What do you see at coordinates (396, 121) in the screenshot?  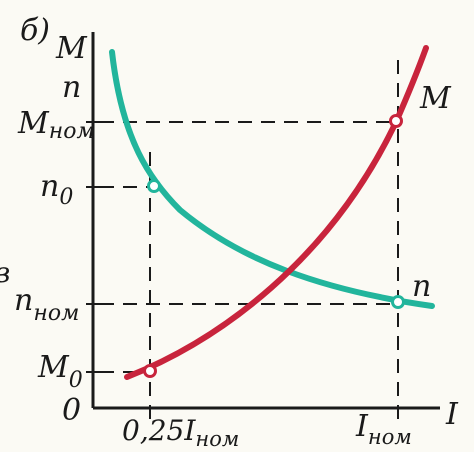 I see `point-m-nom` at bounding box center [396, 121].